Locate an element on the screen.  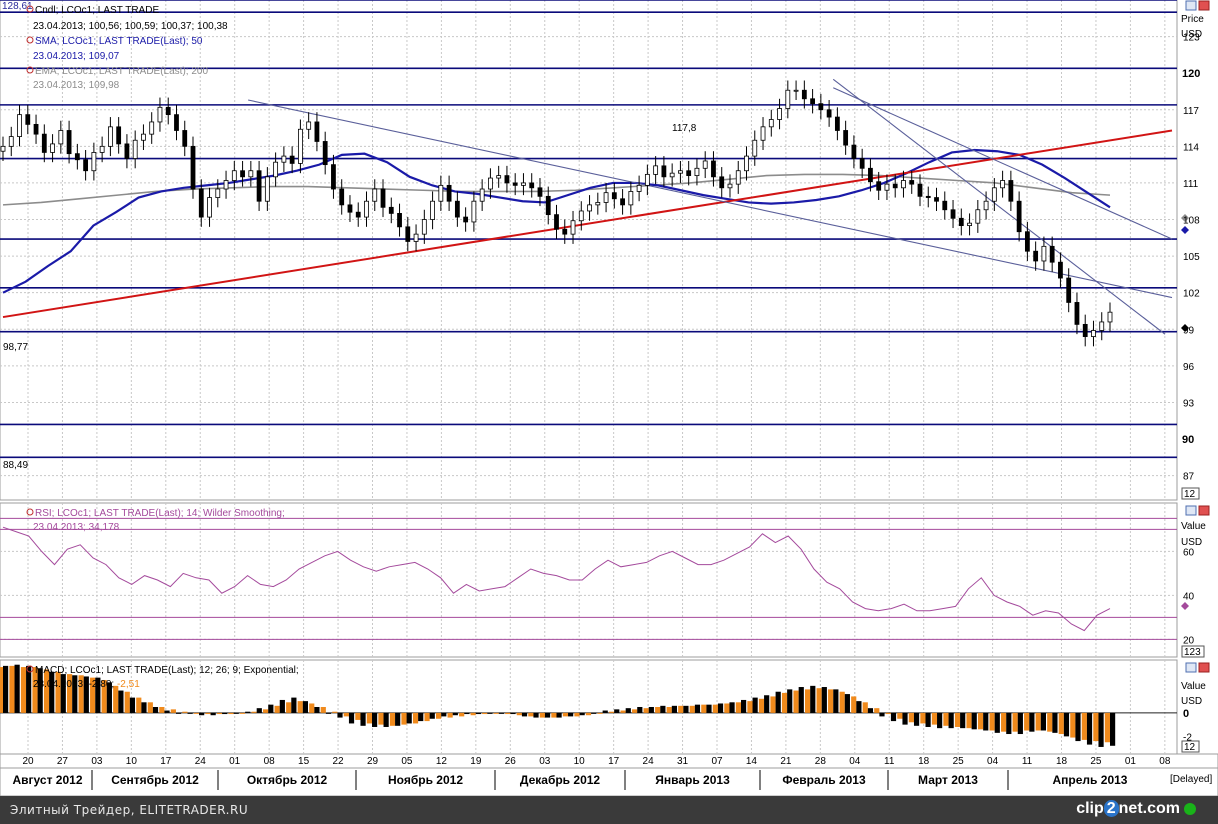
x-tick-label: 22 is located at coordinates (338, 761).